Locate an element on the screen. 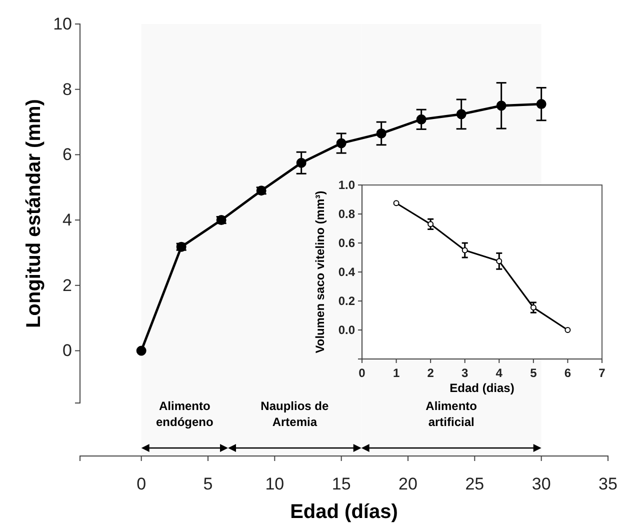  x-tick-label: 25 is located at coordinates (474, 484).